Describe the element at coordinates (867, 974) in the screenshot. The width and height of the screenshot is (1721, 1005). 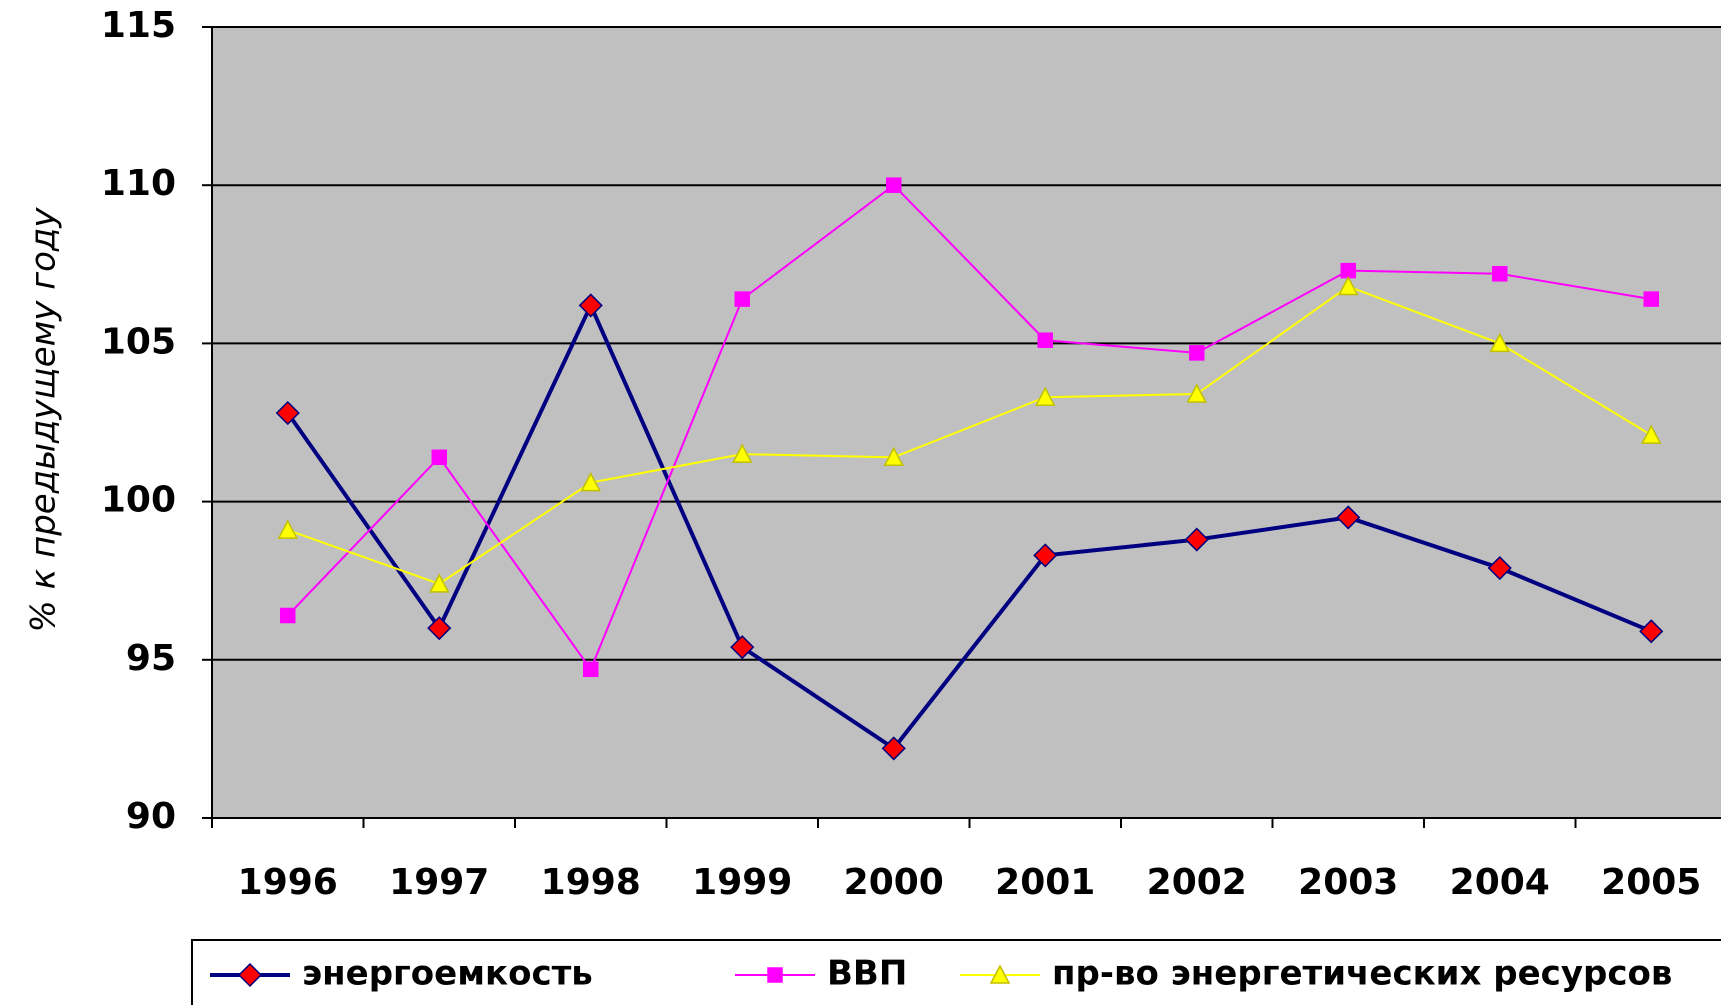
I see `legend-label: ВВП` at that location.